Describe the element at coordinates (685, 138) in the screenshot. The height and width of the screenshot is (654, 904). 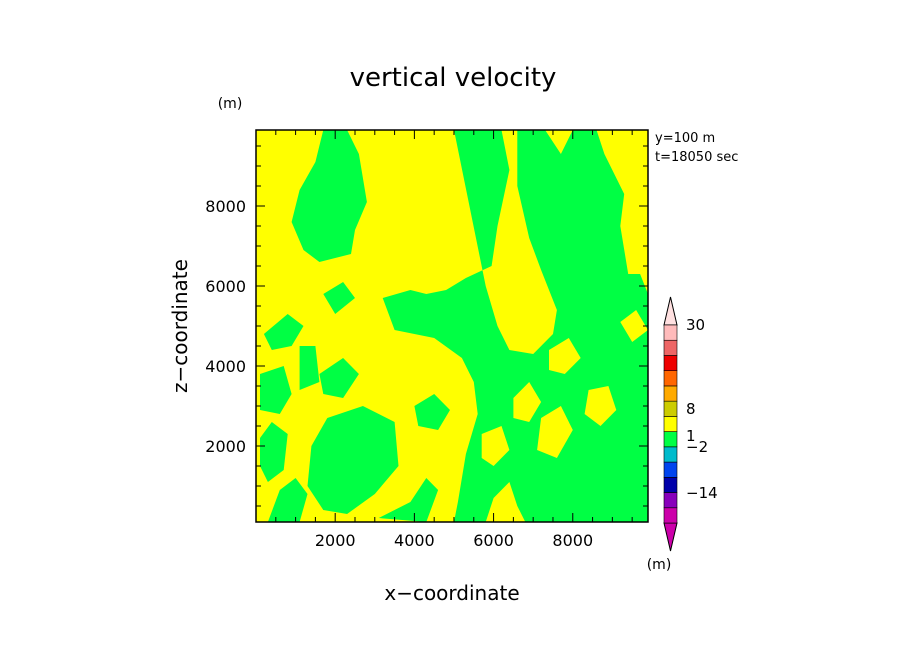
I see `annotation-y: y=100 m` at that location.